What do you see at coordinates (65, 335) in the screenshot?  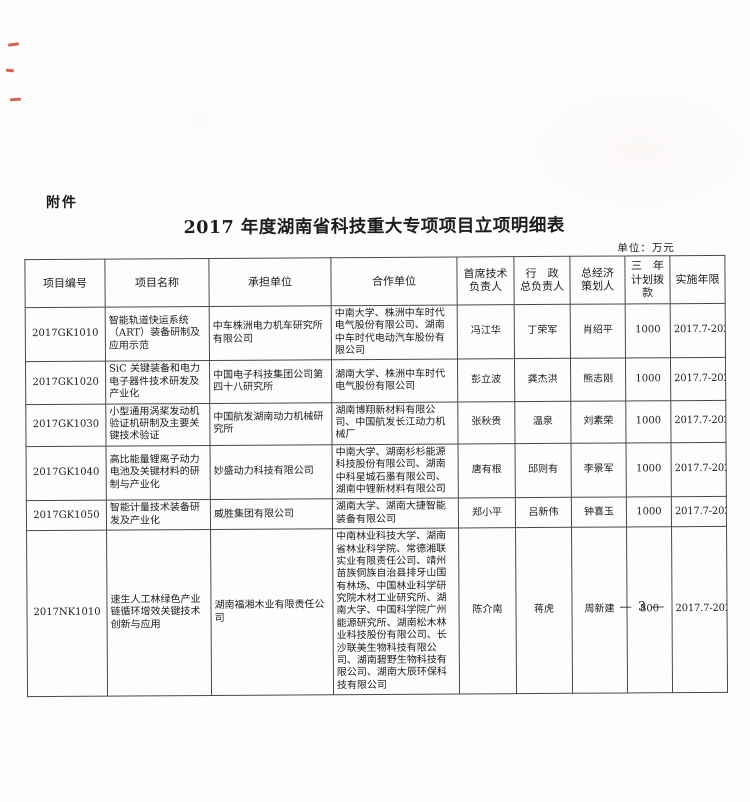 I see `cell-project-code: 2017GK1010` at bounding box center [65, 335].